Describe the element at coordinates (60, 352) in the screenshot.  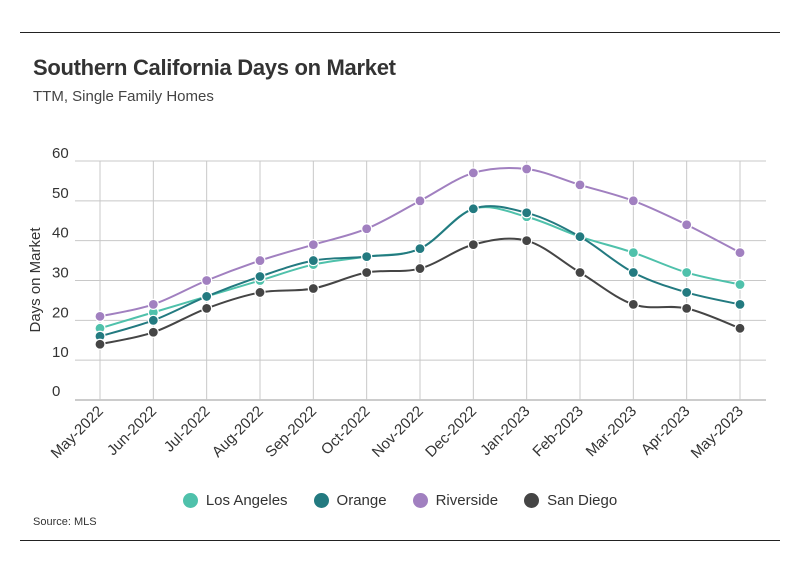
I see `y-tick-label: 10` at that location.